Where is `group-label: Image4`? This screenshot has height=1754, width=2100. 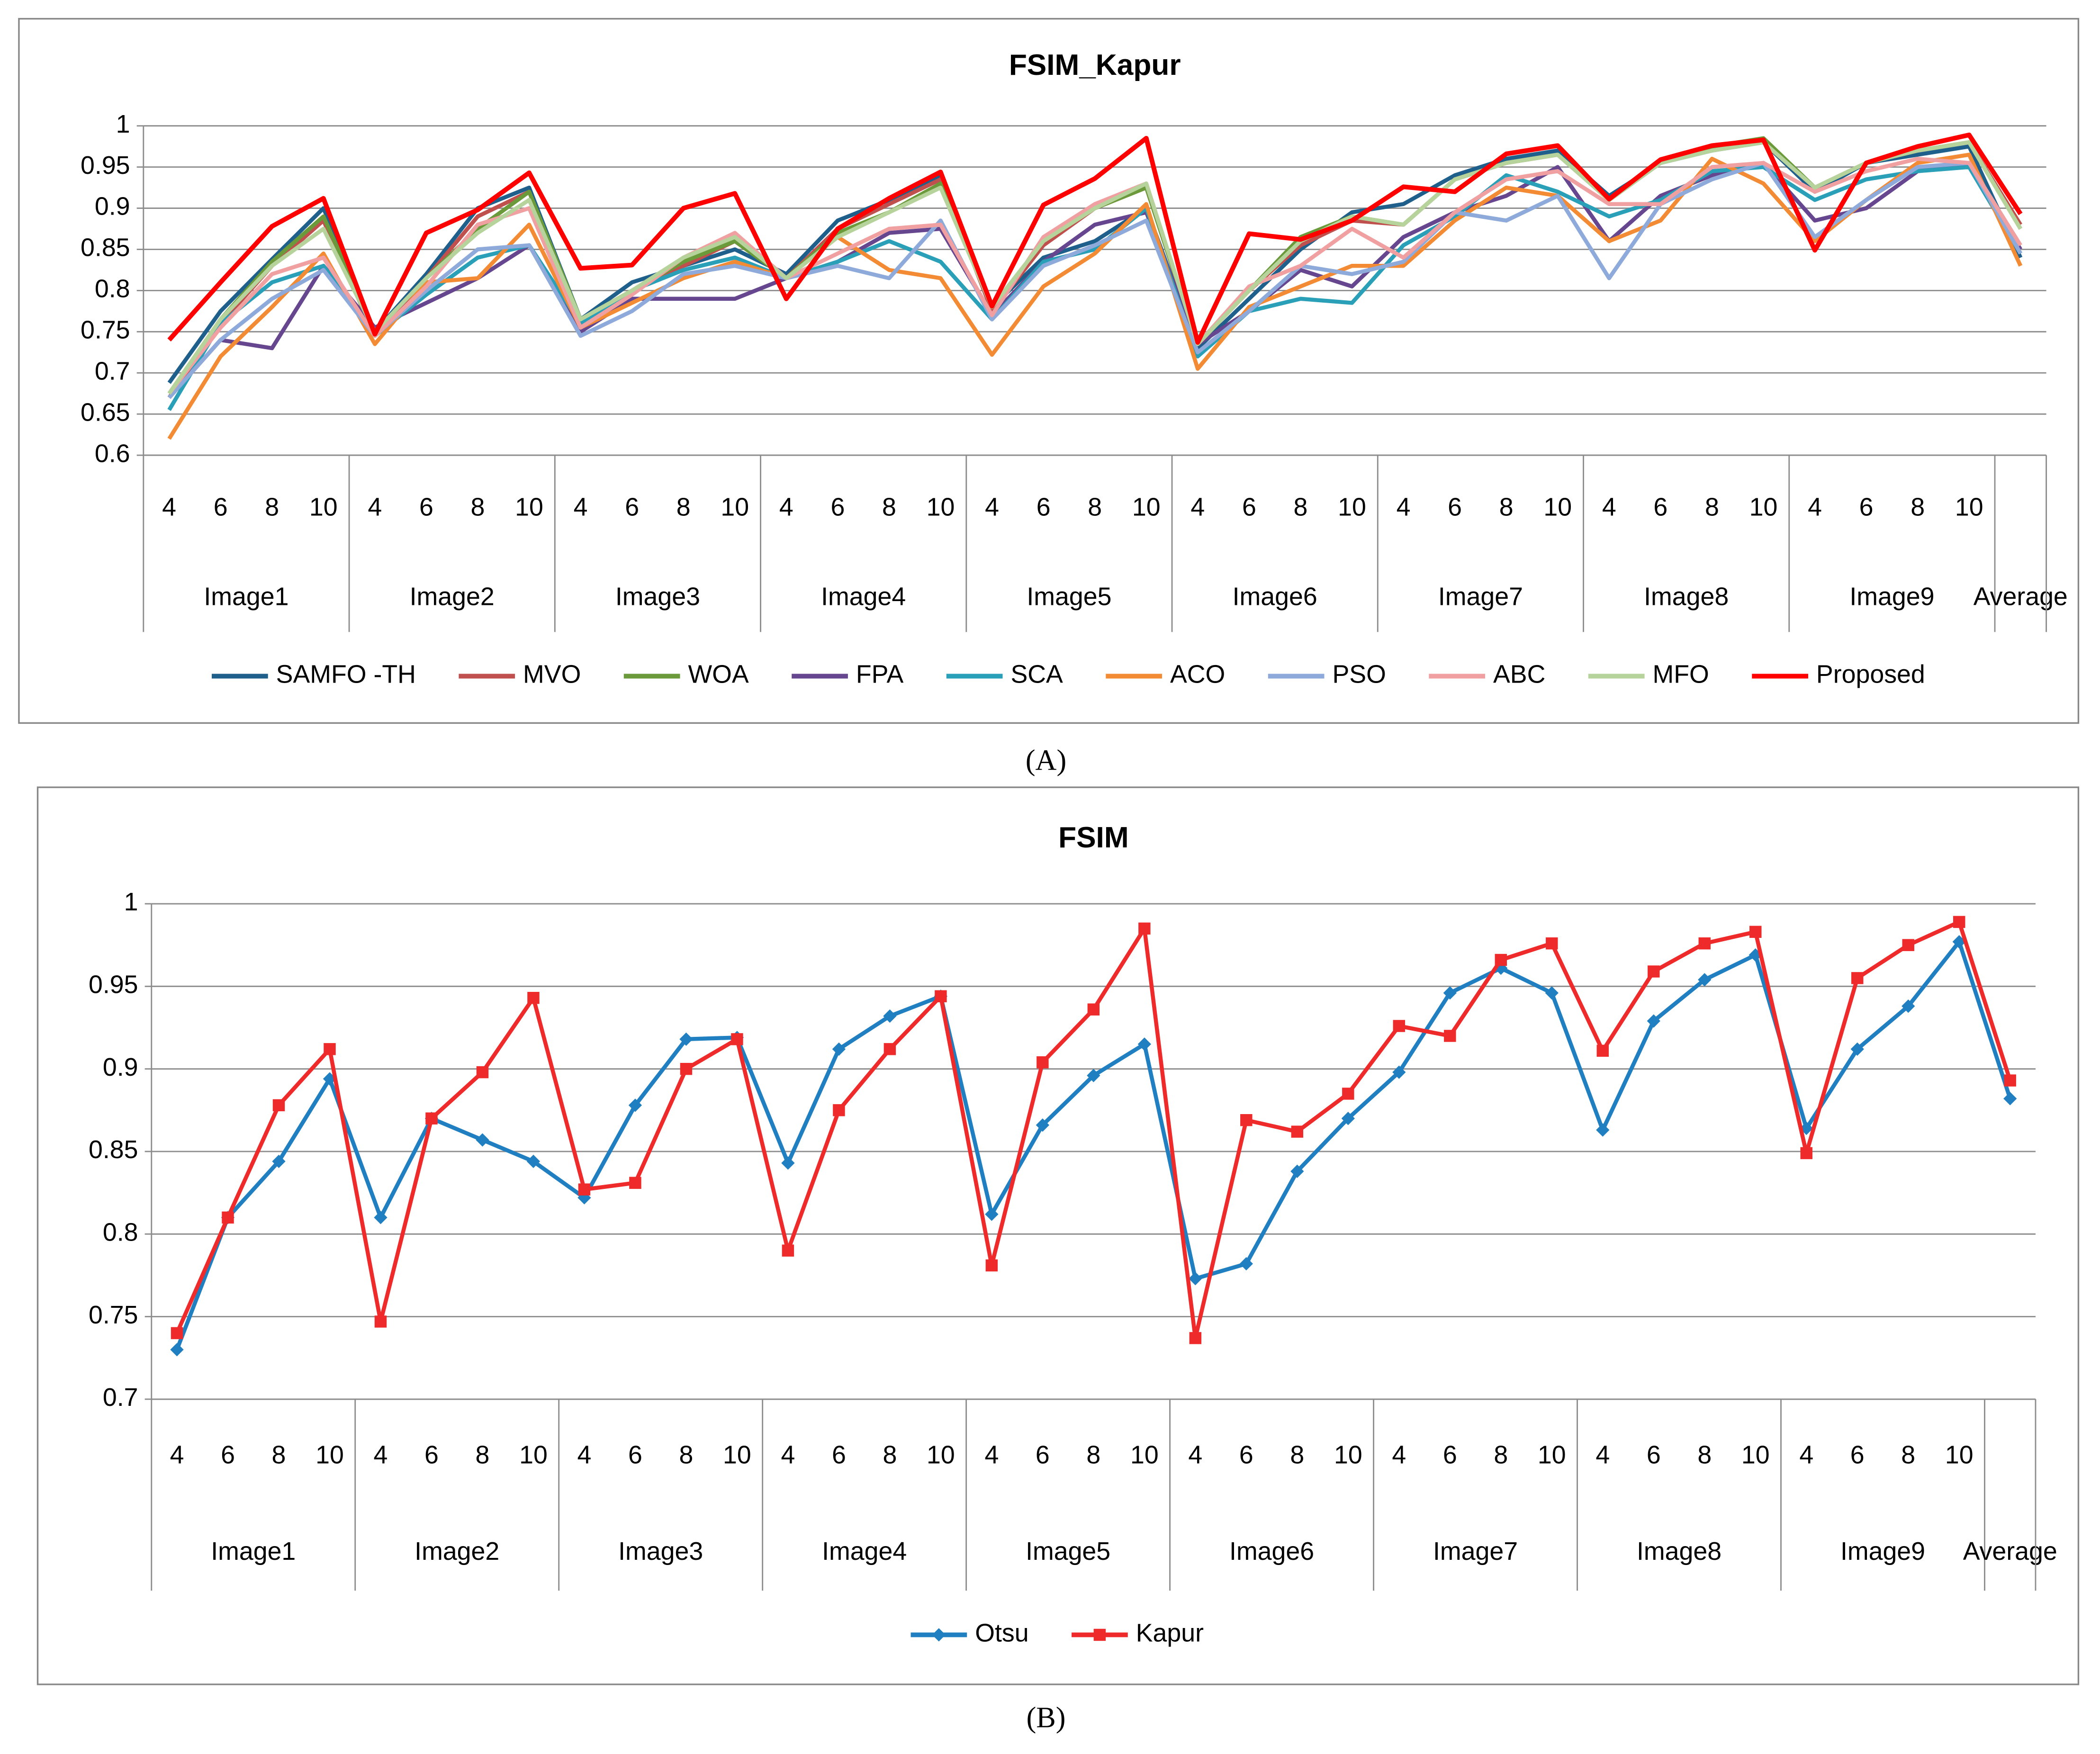
group-label: Image4 is located at coordinates (863, 597).